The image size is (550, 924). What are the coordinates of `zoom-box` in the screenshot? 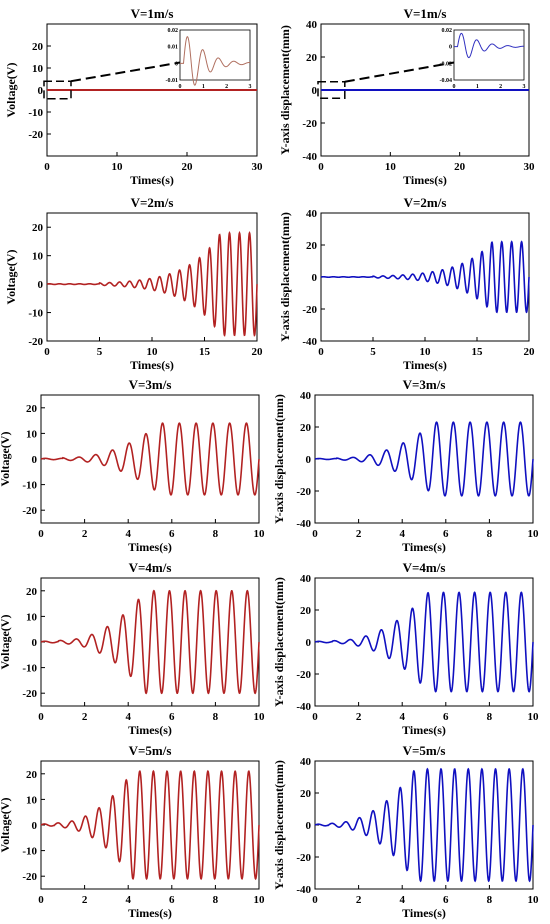 It's located at (57, 90).